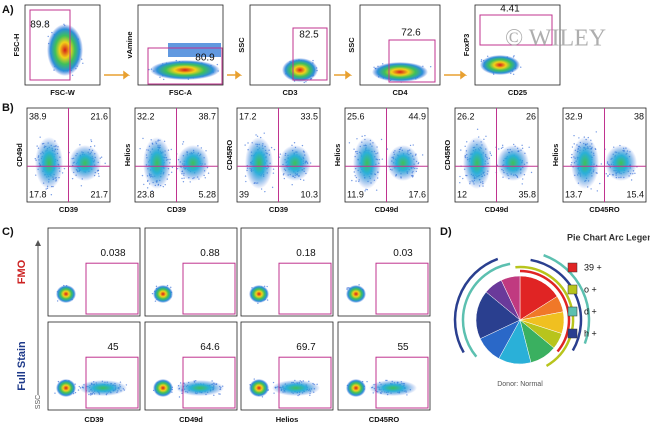  I want to click on gate-value: 0.88, so click(210, 253).